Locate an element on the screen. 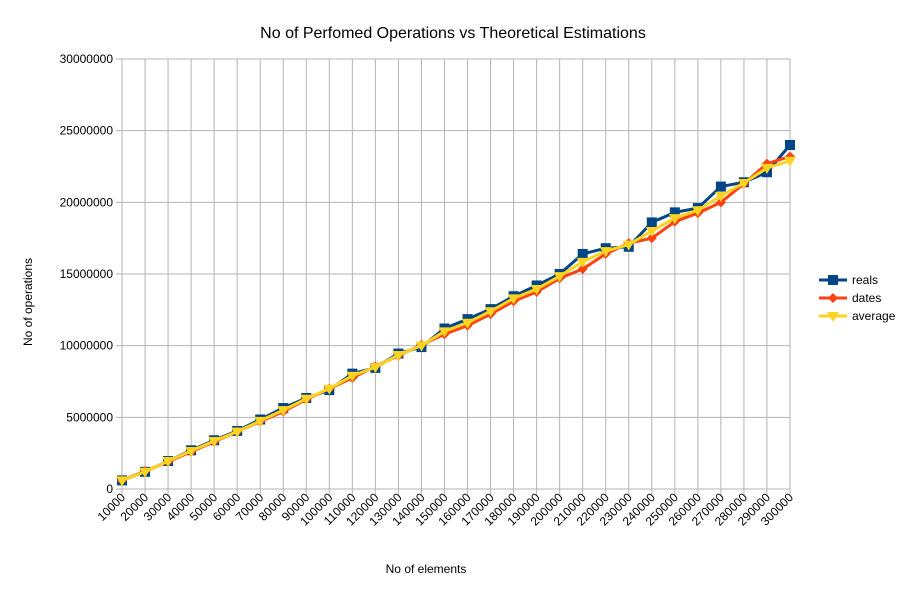 This screenshot has height=595, width=910. legend-label: dates is located at coordinates (866, 298).